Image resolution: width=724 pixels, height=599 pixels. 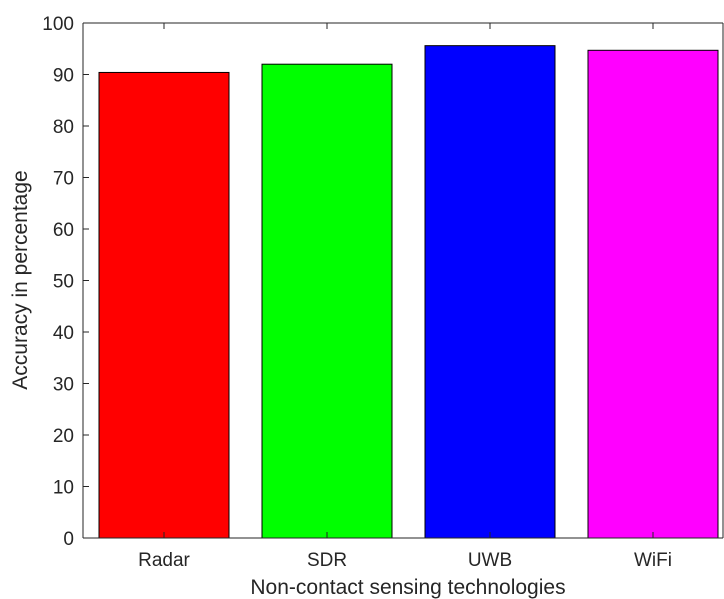 I want to click on bar-radar, so click(x=164, y=305).